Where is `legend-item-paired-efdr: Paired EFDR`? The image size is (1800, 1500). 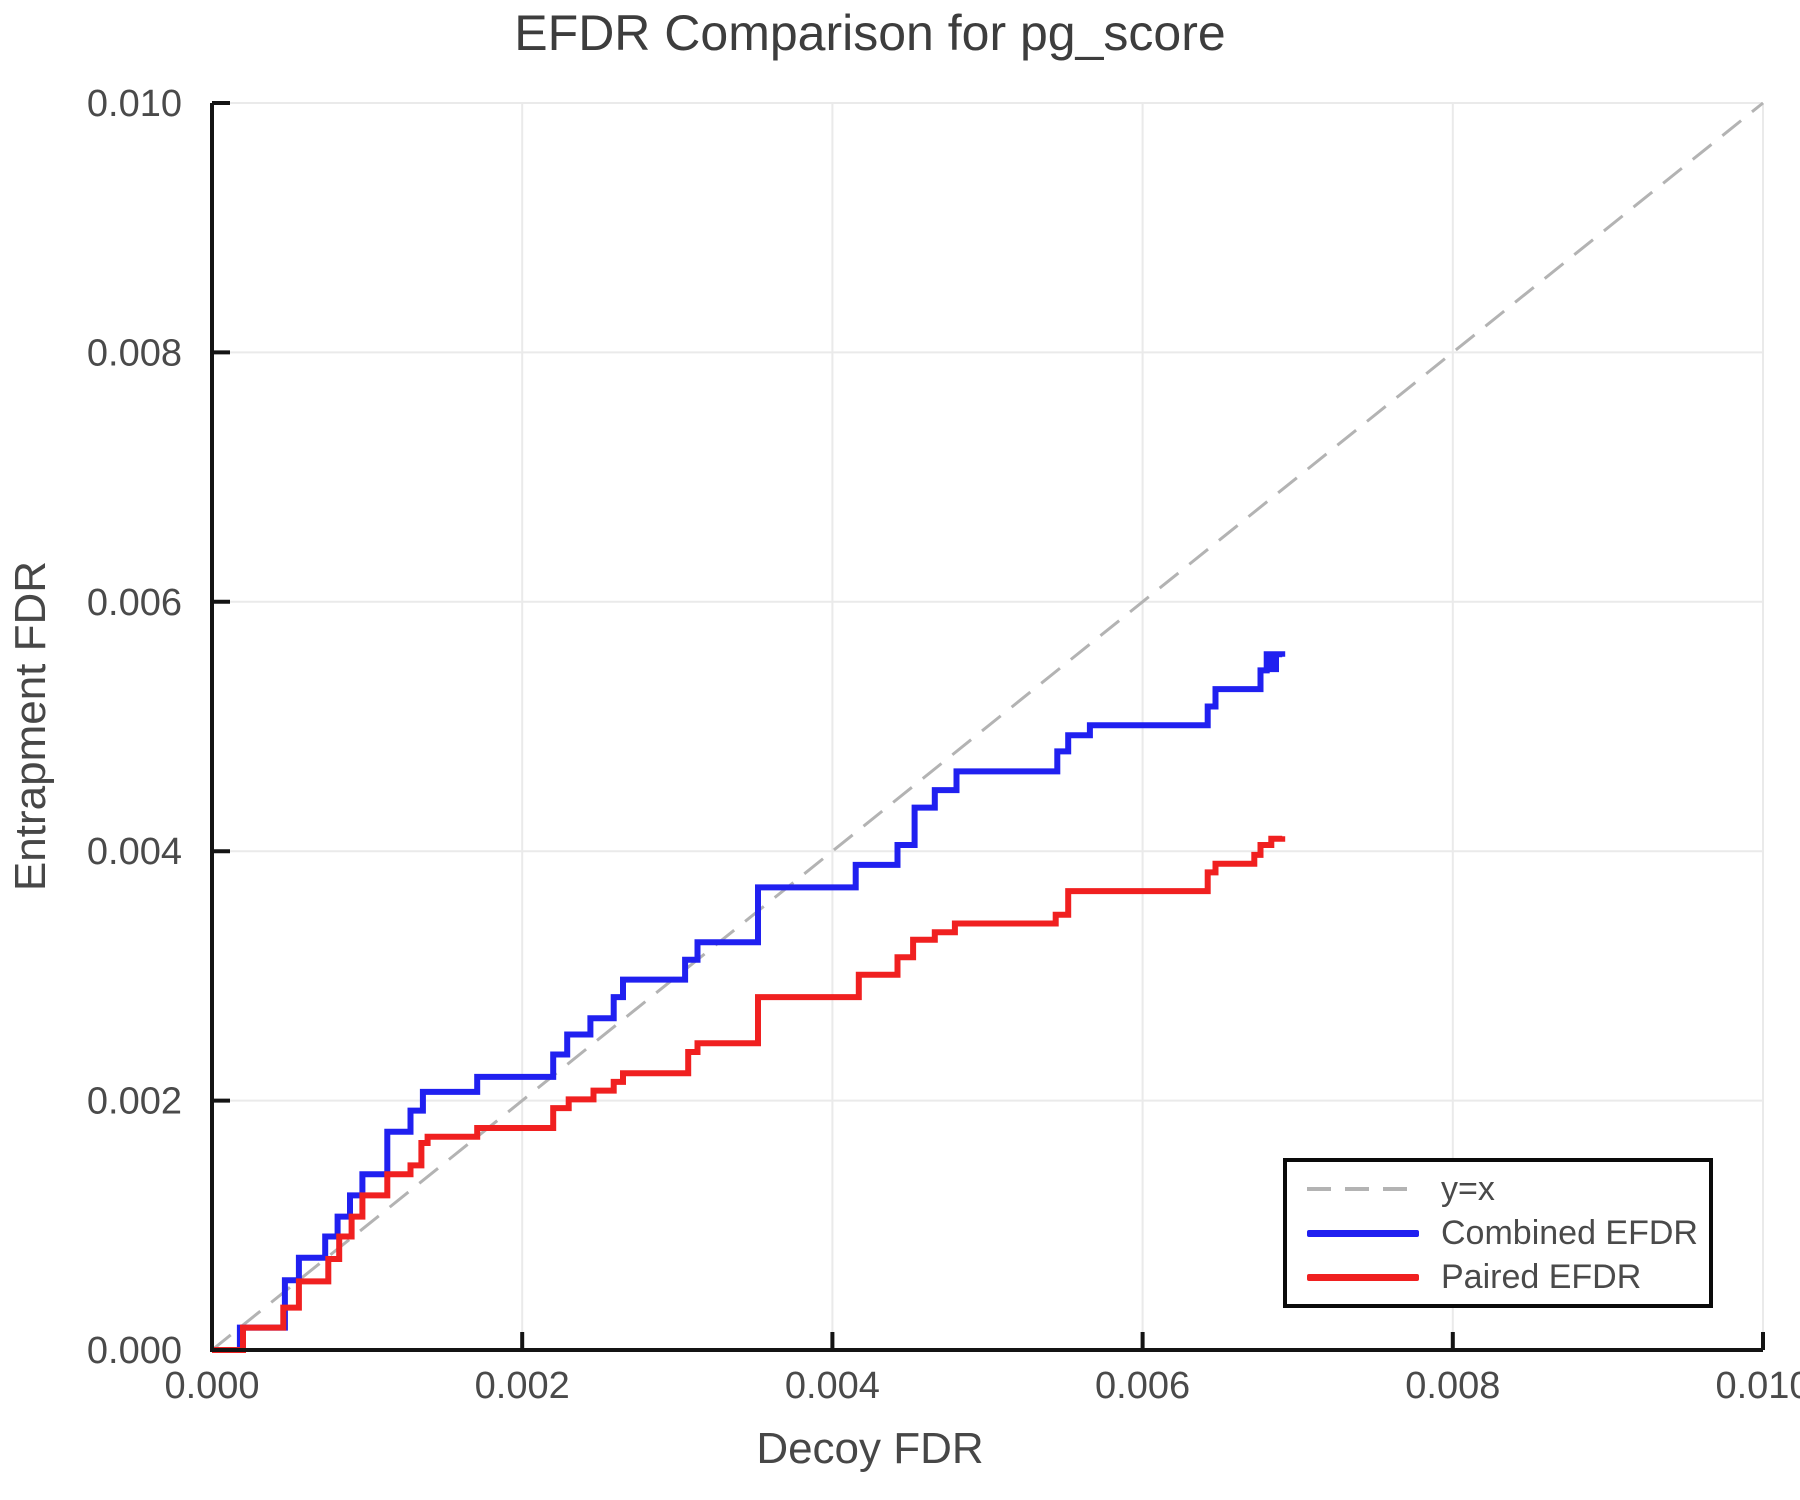 legend-item-paired-efdr: Paired EFDR is located at coordinates (1508, 1277).